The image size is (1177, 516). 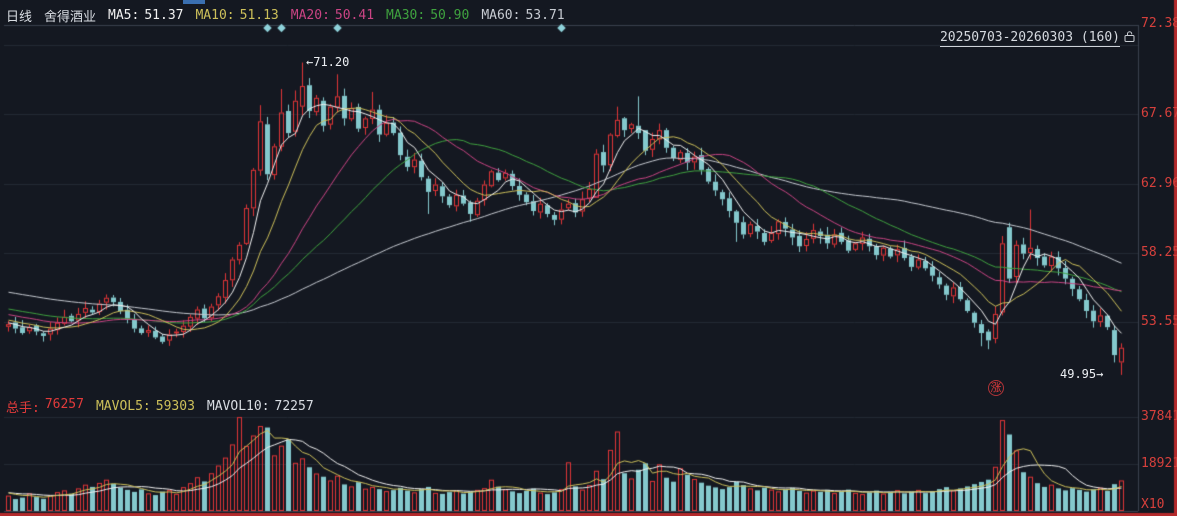 I want to click on peak-price-annotation: ←71.20, so click(x=328, y=62).